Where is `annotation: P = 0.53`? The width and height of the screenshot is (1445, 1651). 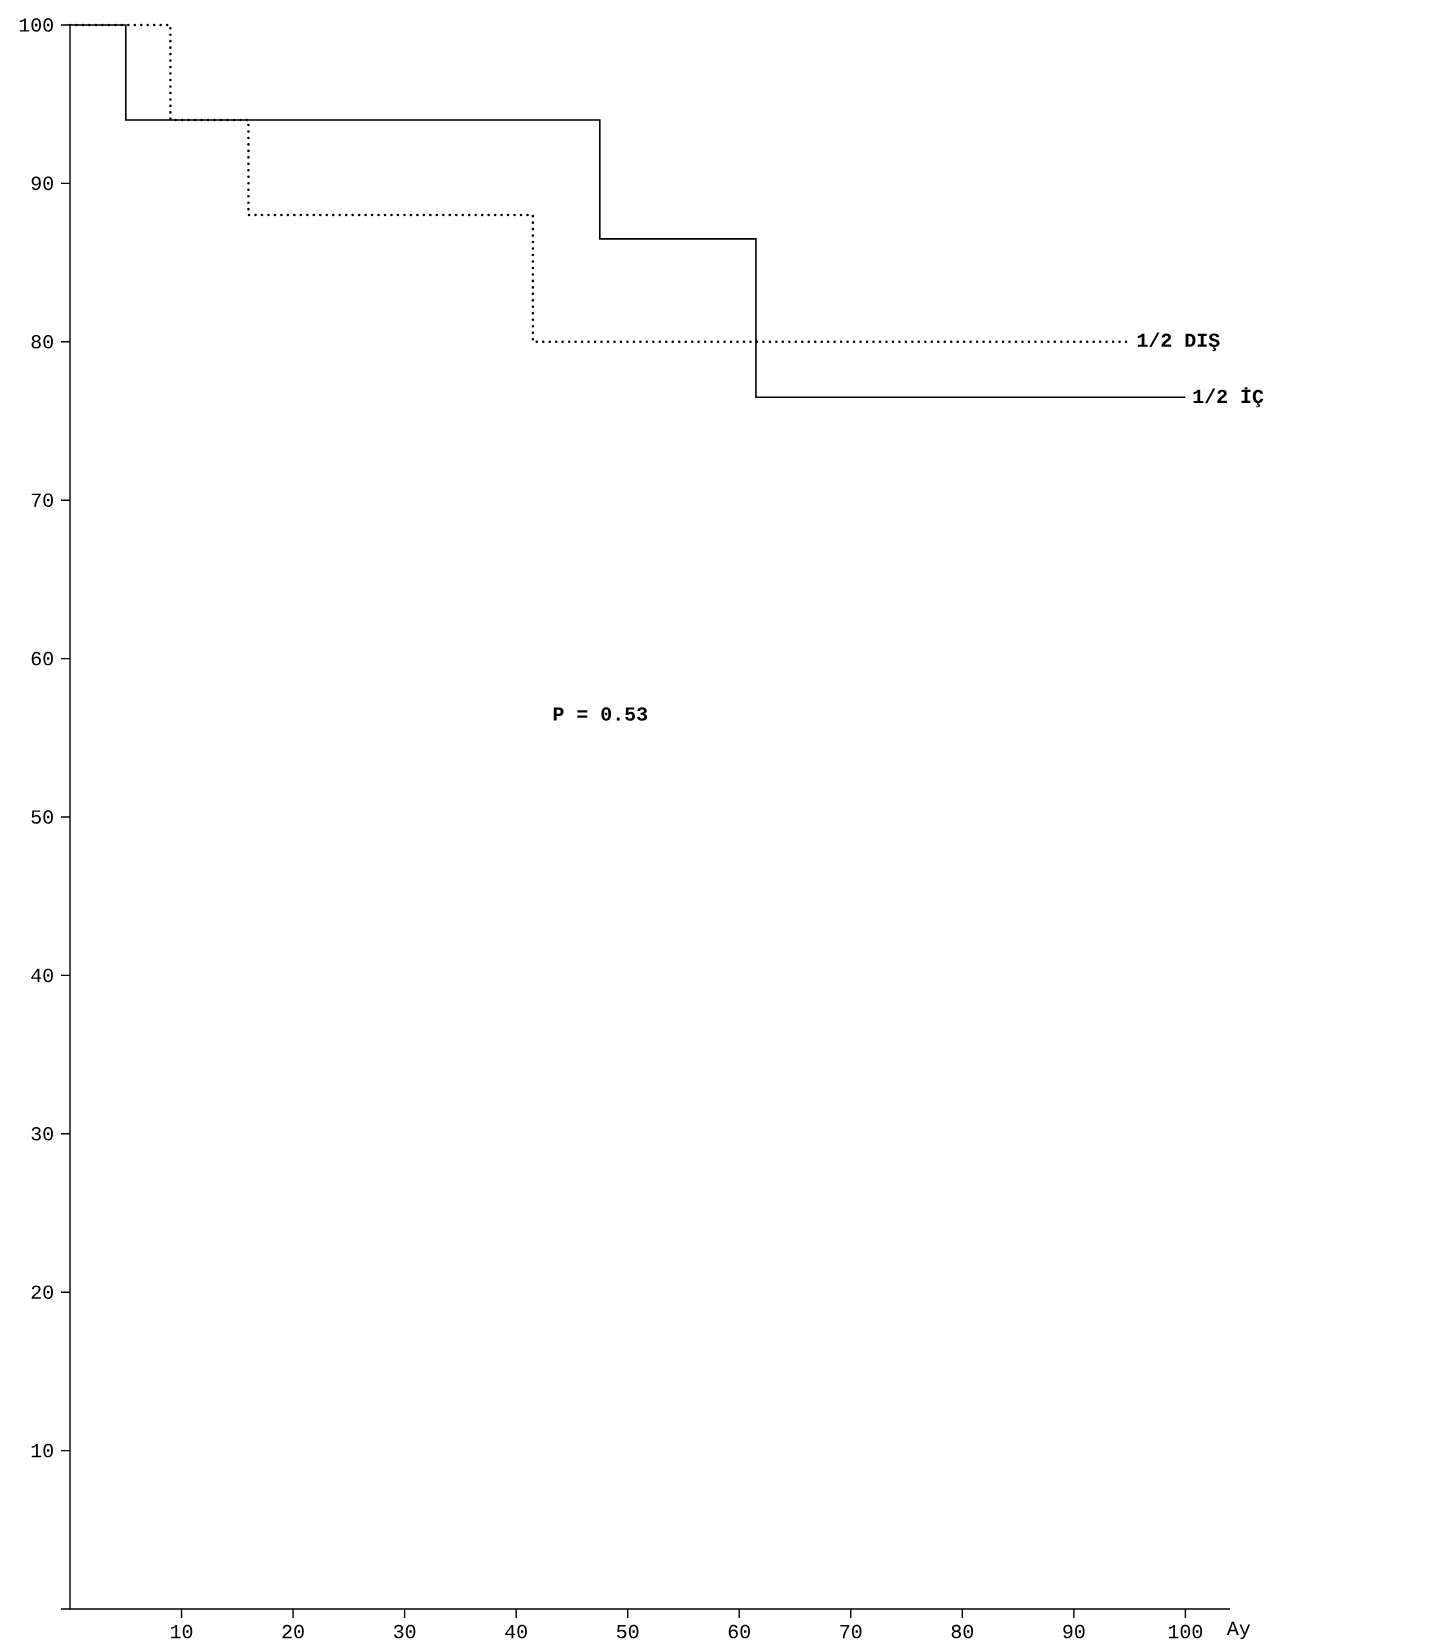
annotation: P = 0.53 is located at coordinates (600, 714).